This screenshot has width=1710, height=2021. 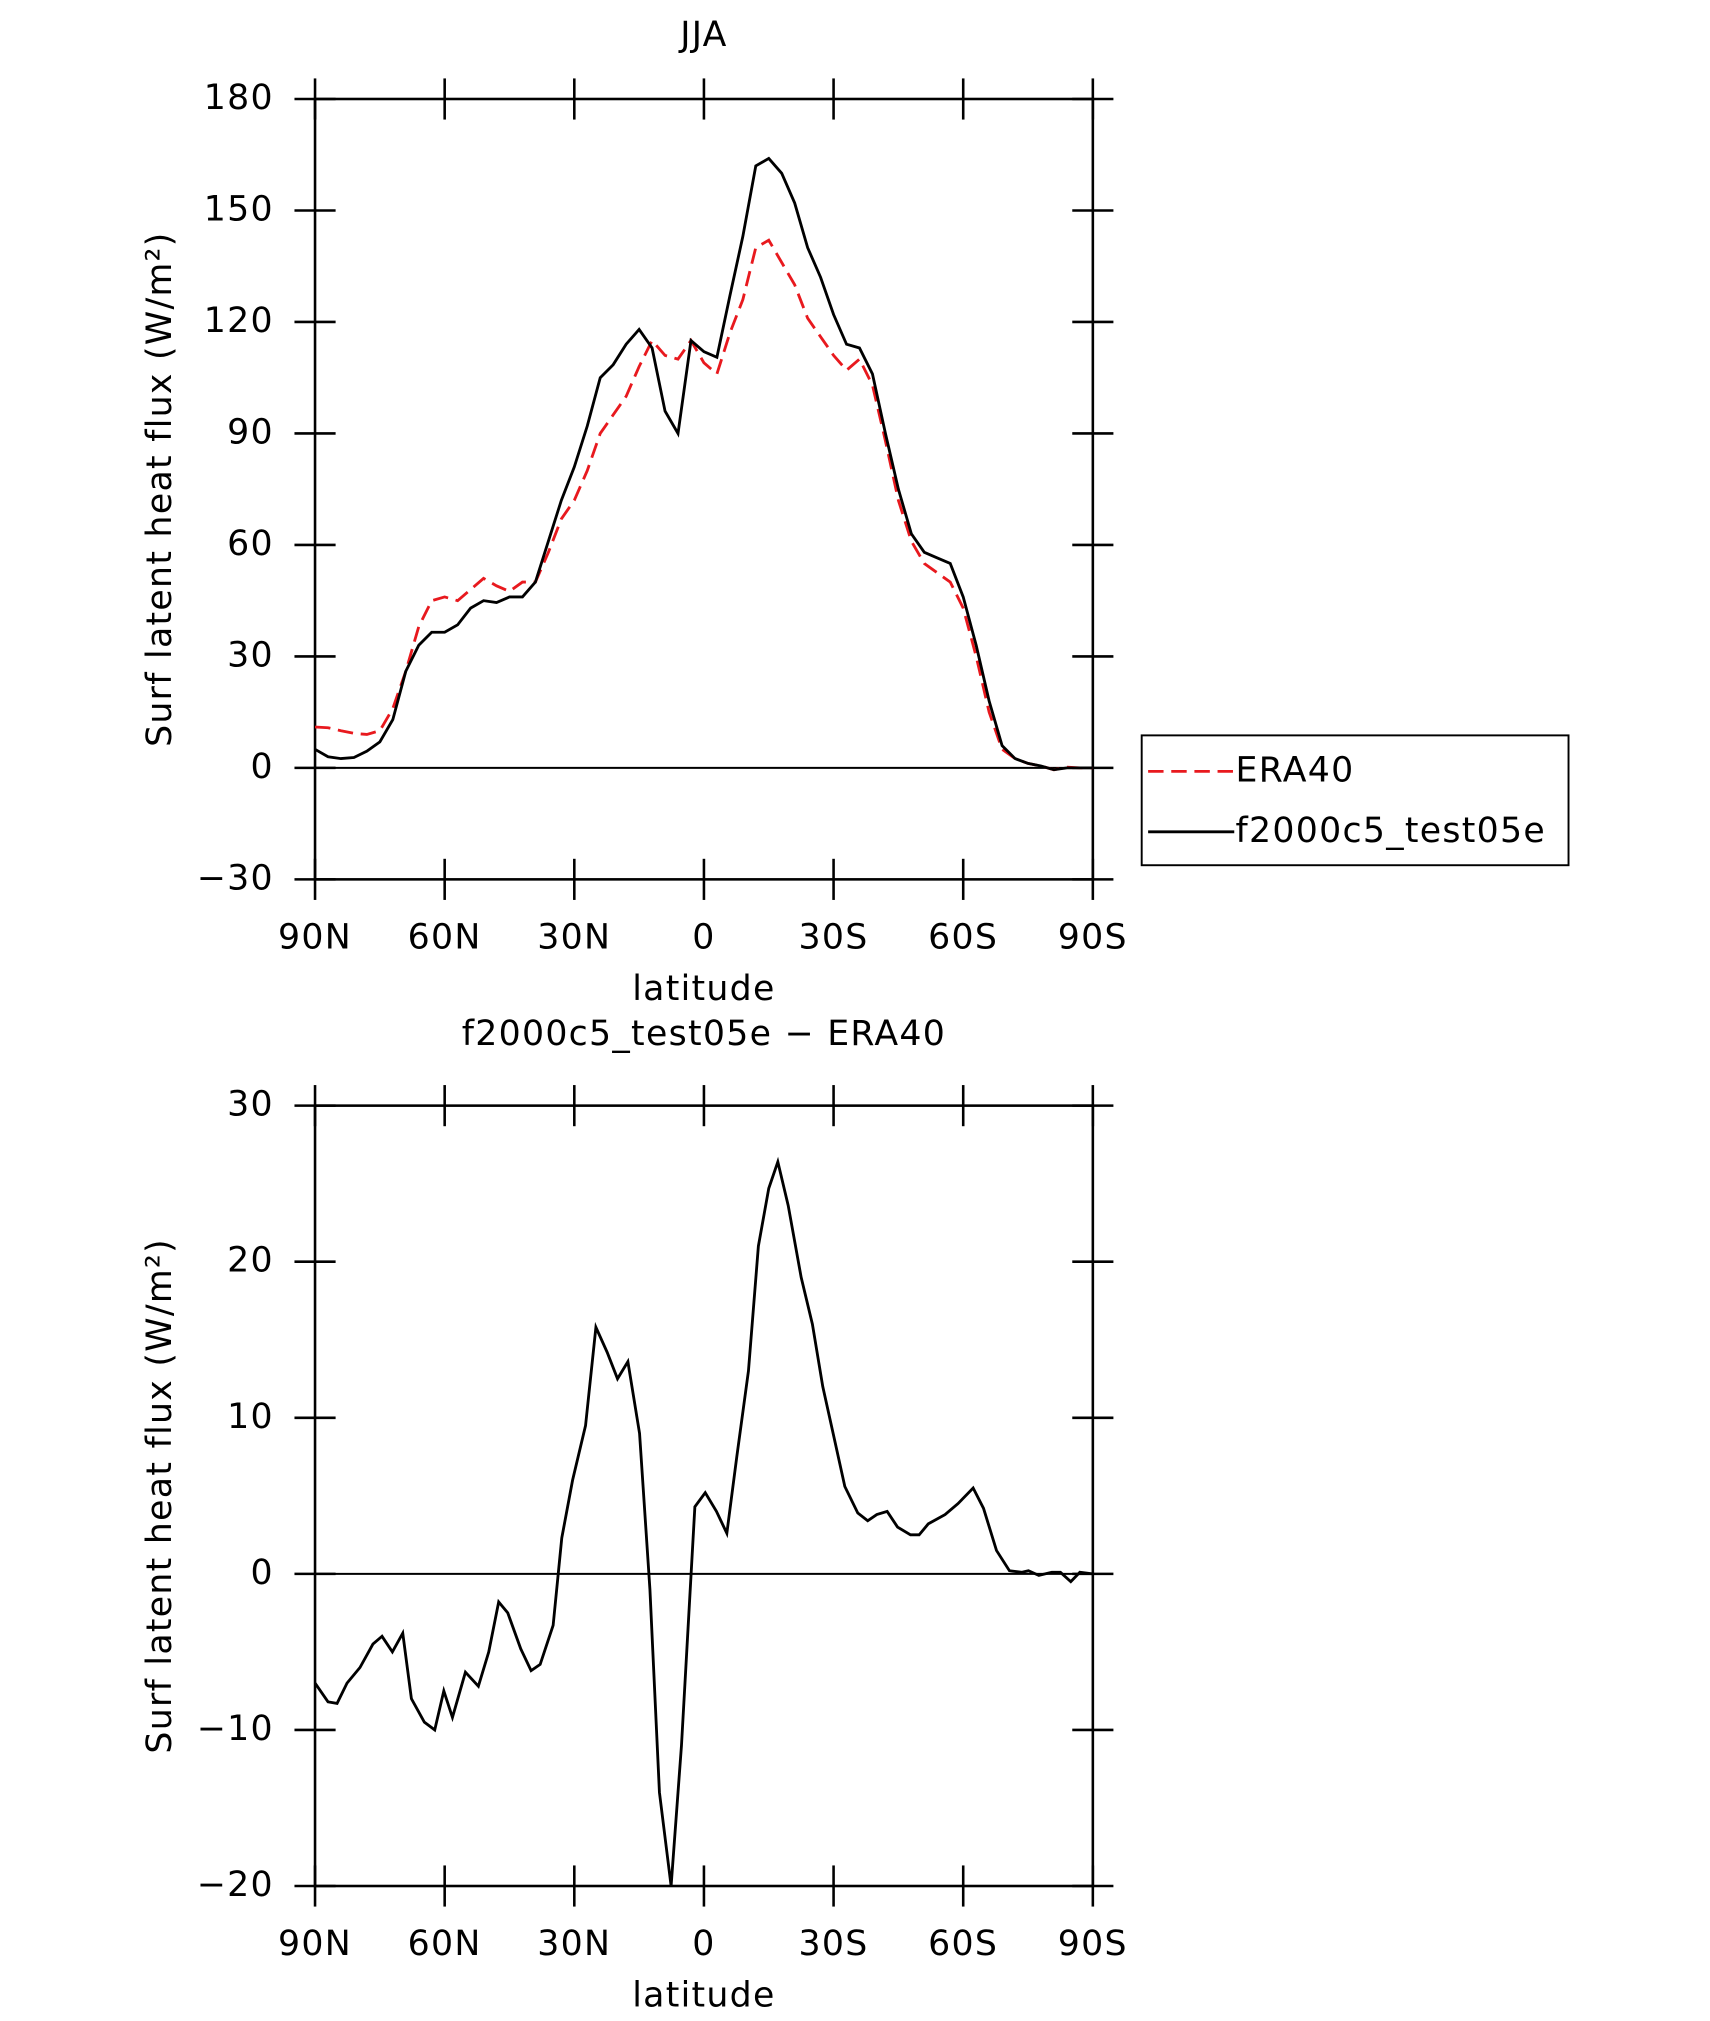 What do you see at coordinates (239, 98) in the screenshot?
I see `y-tick-label: 180` at bounding box center [239, 98].